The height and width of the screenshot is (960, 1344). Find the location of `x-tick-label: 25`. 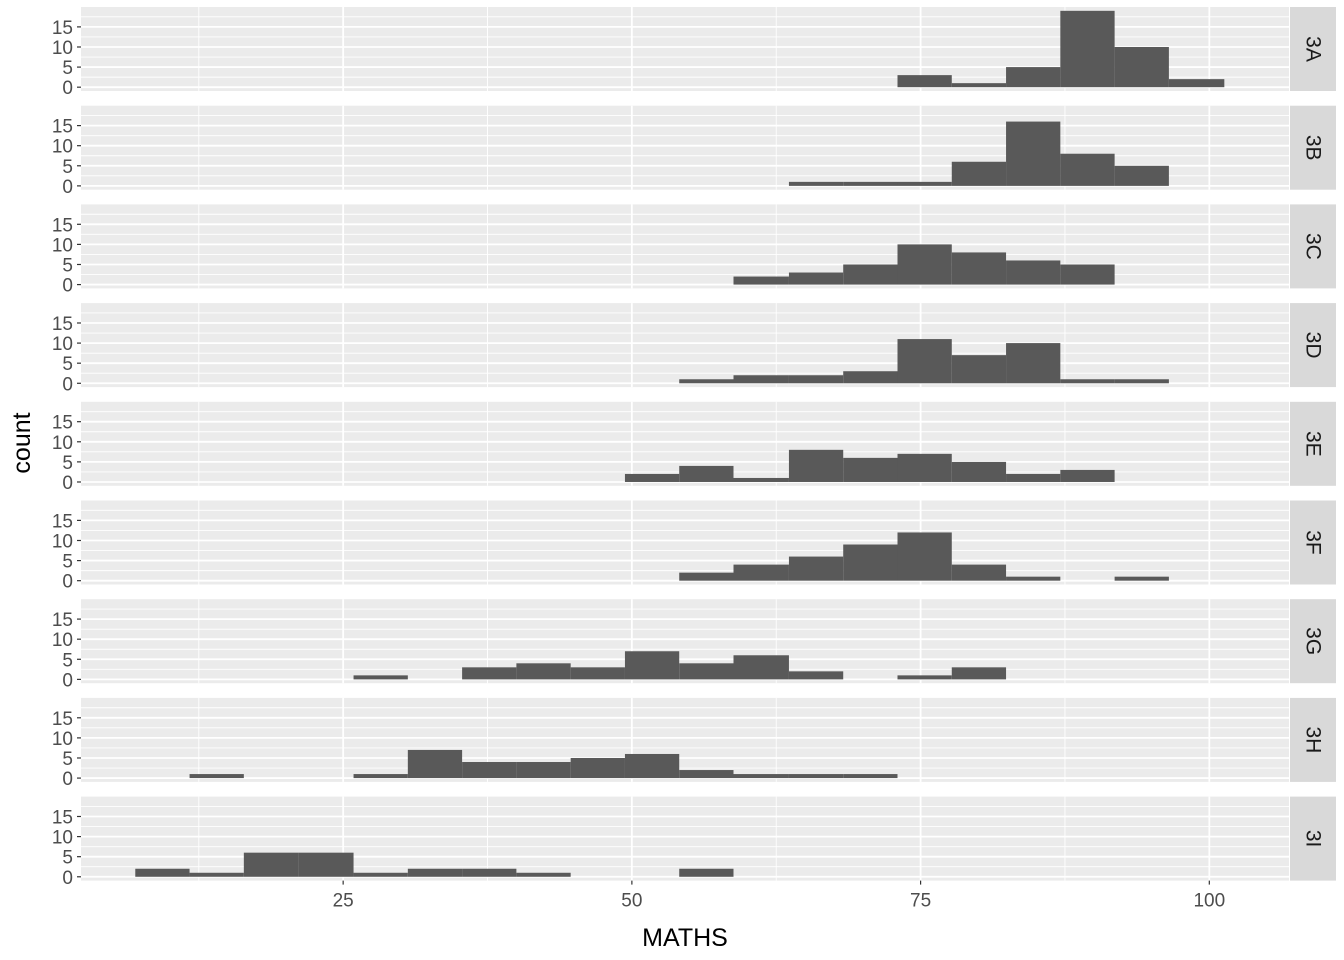

x-tick-label: 25 is located at coordinates (343, 901).